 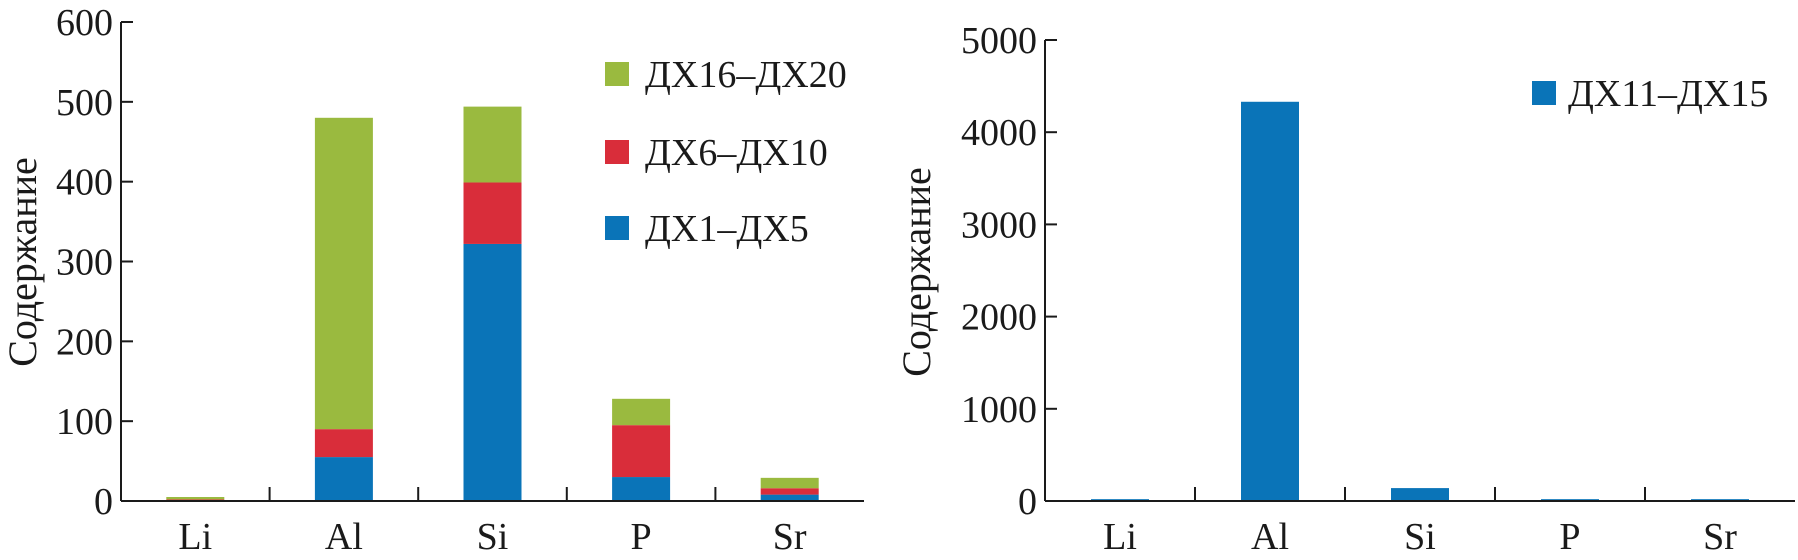 I want to click on y-tick-label: 2000, so click(x=999, y=318).